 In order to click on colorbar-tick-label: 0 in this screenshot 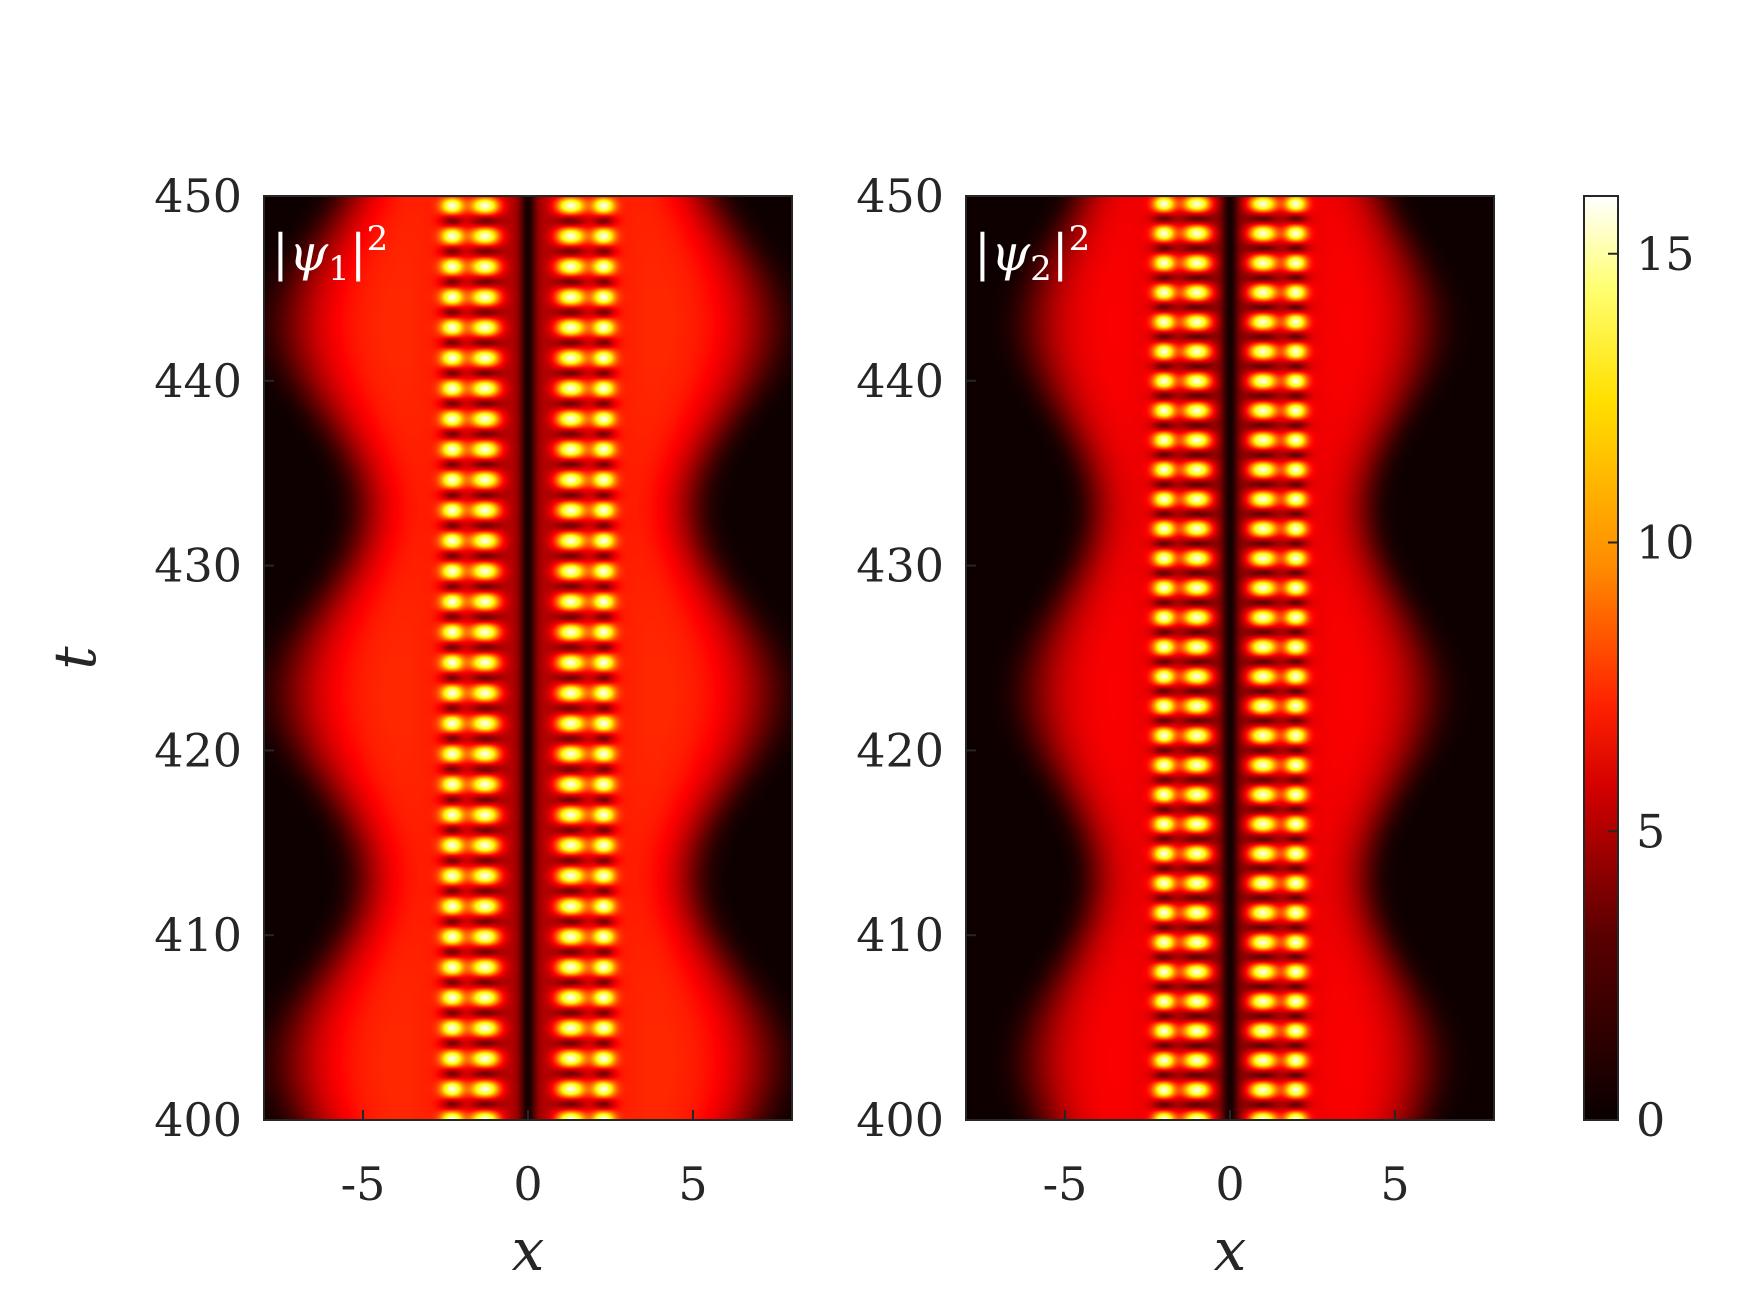, I will do `click(1650, 1120)`.